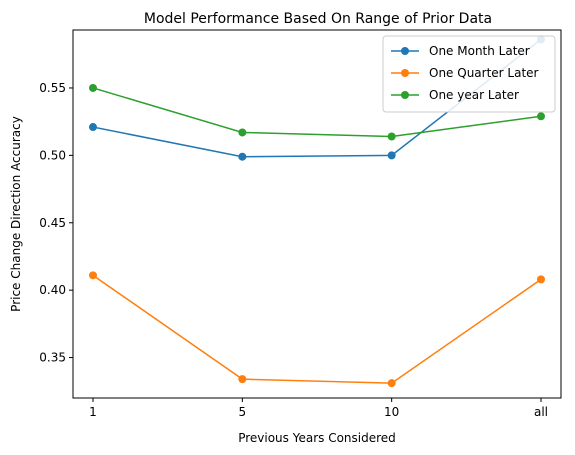  I want to click on y-axis-label: Price Change Direction Accuracy, so click(16, 214).